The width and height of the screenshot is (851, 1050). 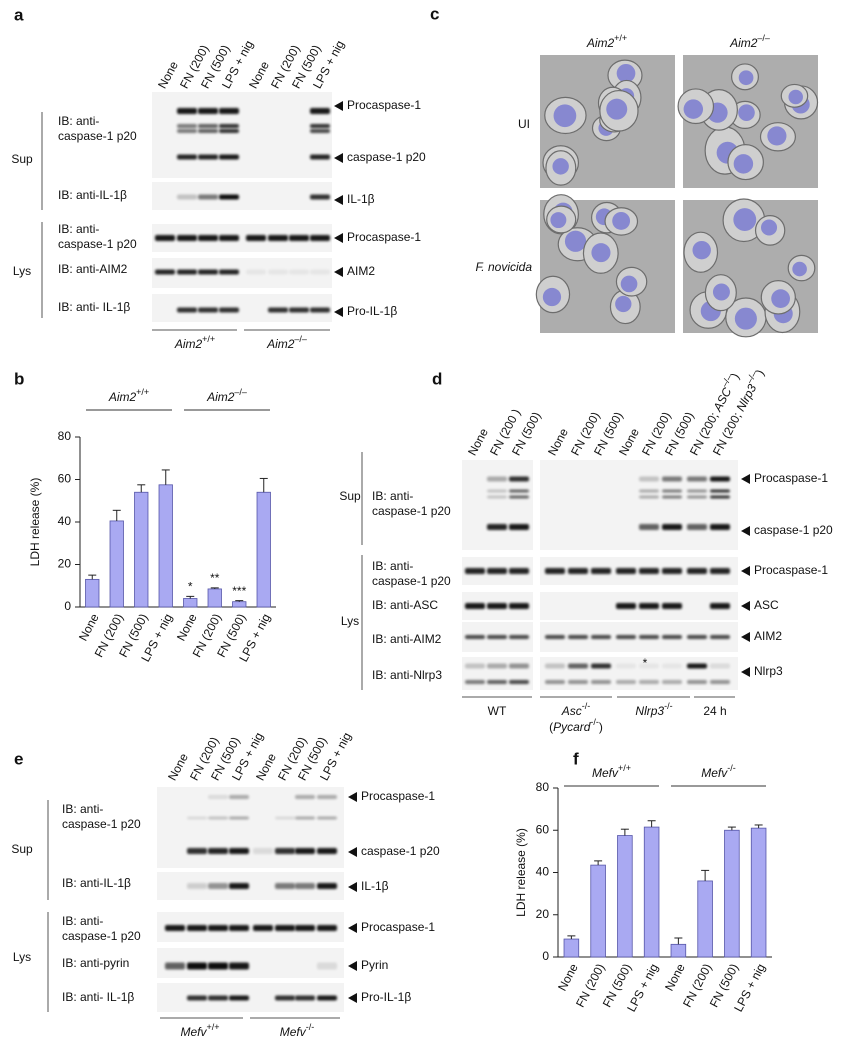 What do you see at coordinates (543, 914) in the screenshot?
I see `y-tick-label: 20` at bounding box center [543, 914].